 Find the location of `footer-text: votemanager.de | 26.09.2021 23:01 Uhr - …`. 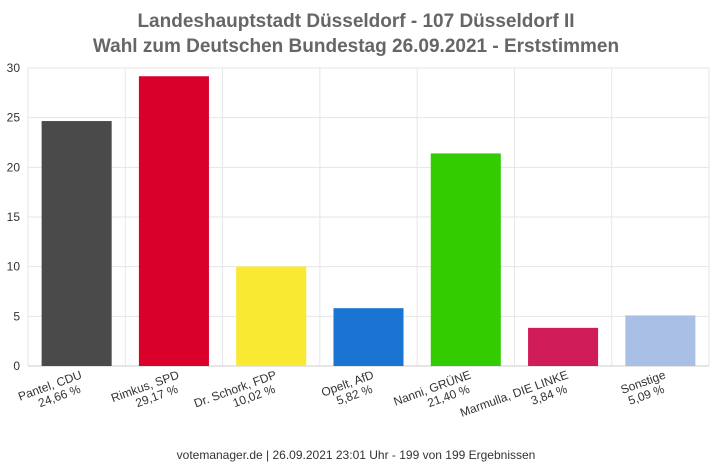

footer-text: votemanager.de | 26.09.2021 23:01 Uhr - … is located at coordinates (356, 455).